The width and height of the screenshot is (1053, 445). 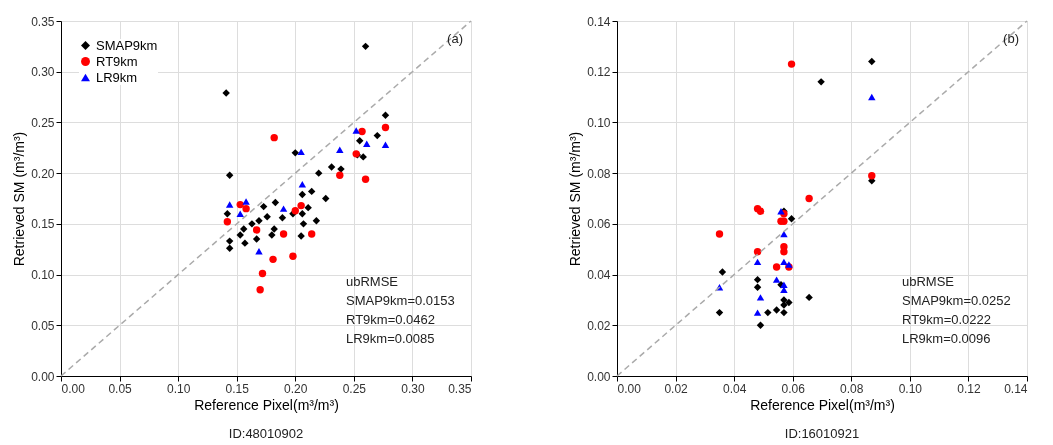 I want to click on text: ID:48010902, so click(x=266, y=433).